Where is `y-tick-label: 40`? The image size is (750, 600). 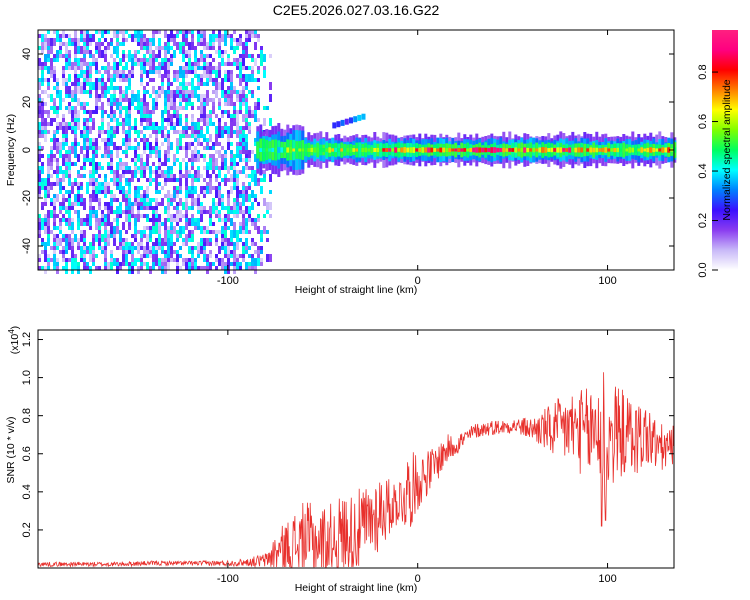 y-tick-label: 40 is located at coordinates (27, 54).